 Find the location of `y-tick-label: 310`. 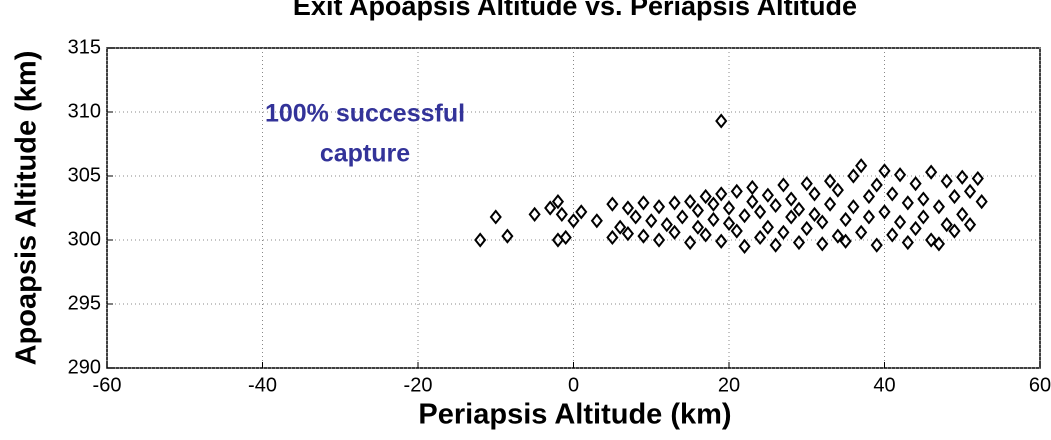

y-tick-label: 310 is located at coordinates (84, 111).